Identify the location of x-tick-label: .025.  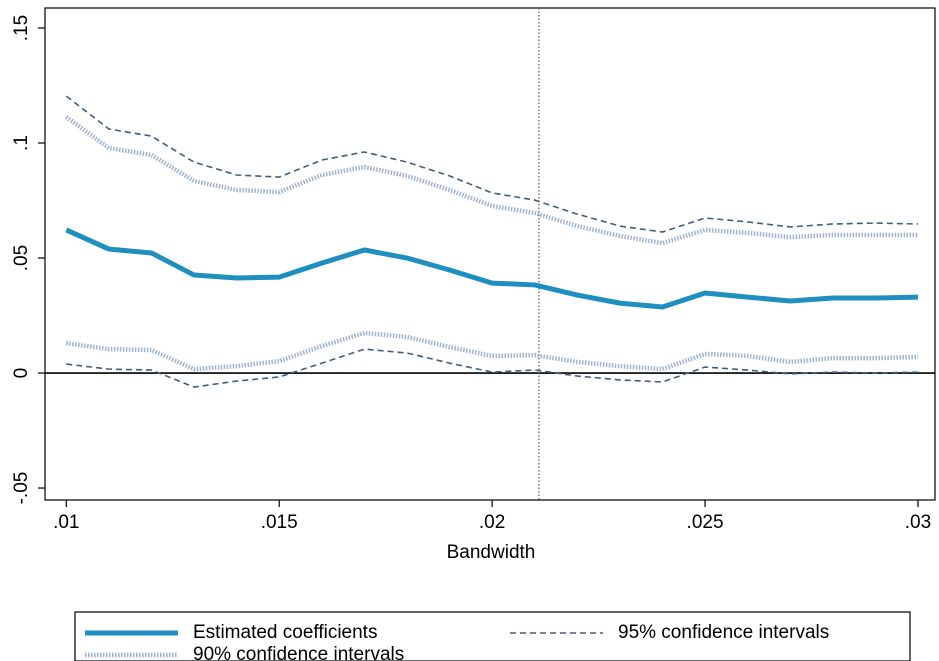
(705, 522).